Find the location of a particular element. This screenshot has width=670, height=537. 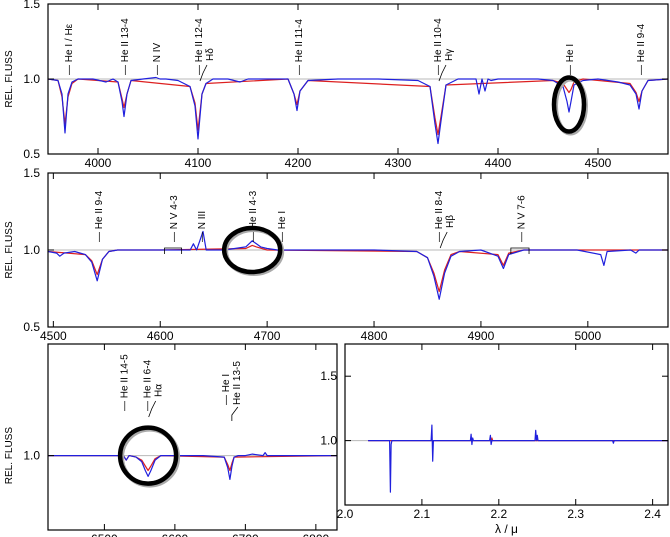

line-id-he-i-h-: — He I / Hε is located at coordinates (69, 49).